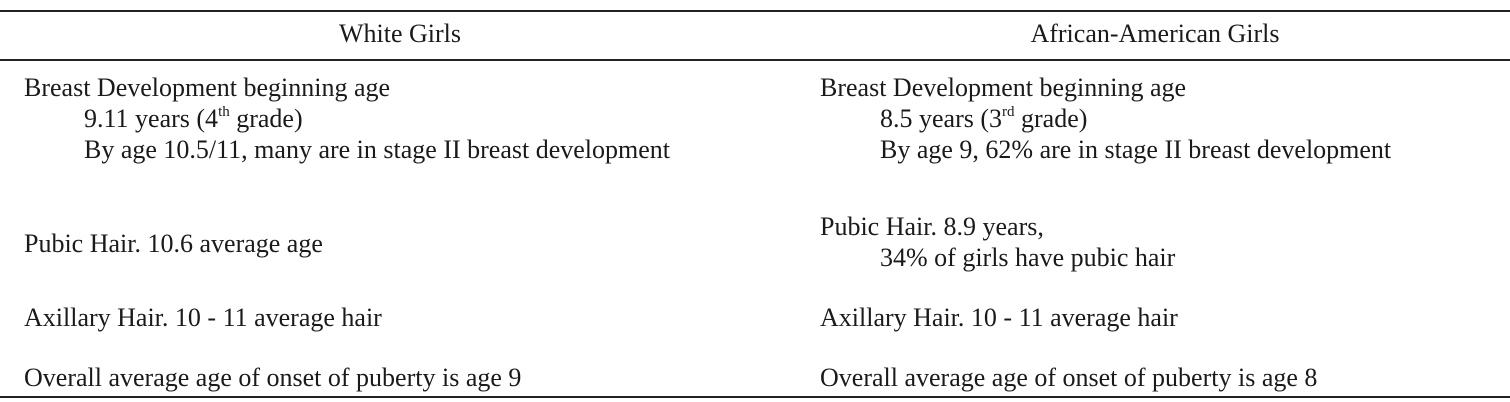 The image size is (1510, 402). What do you see at coordinates (755, 60) in the screenshot?
I see `header-divider-rule` at bounding box center [755, 60].